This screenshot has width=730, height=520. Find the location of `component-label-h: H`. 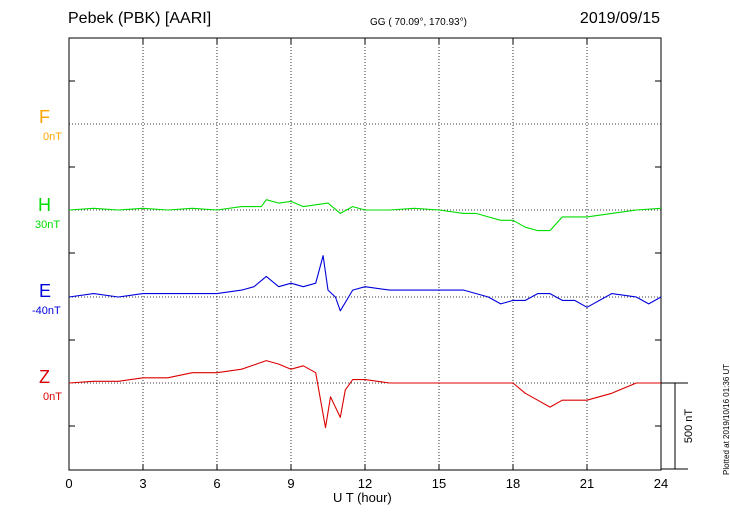

component-label-h: H is located at coordinates (44, 205).